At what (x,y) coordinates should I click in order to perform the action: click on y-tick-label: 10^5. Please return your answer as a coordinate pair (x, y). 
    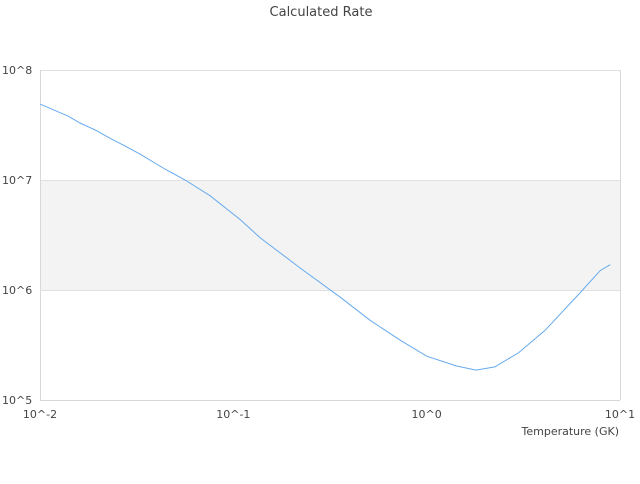
    Looking at the image, I should click on (17, 400).